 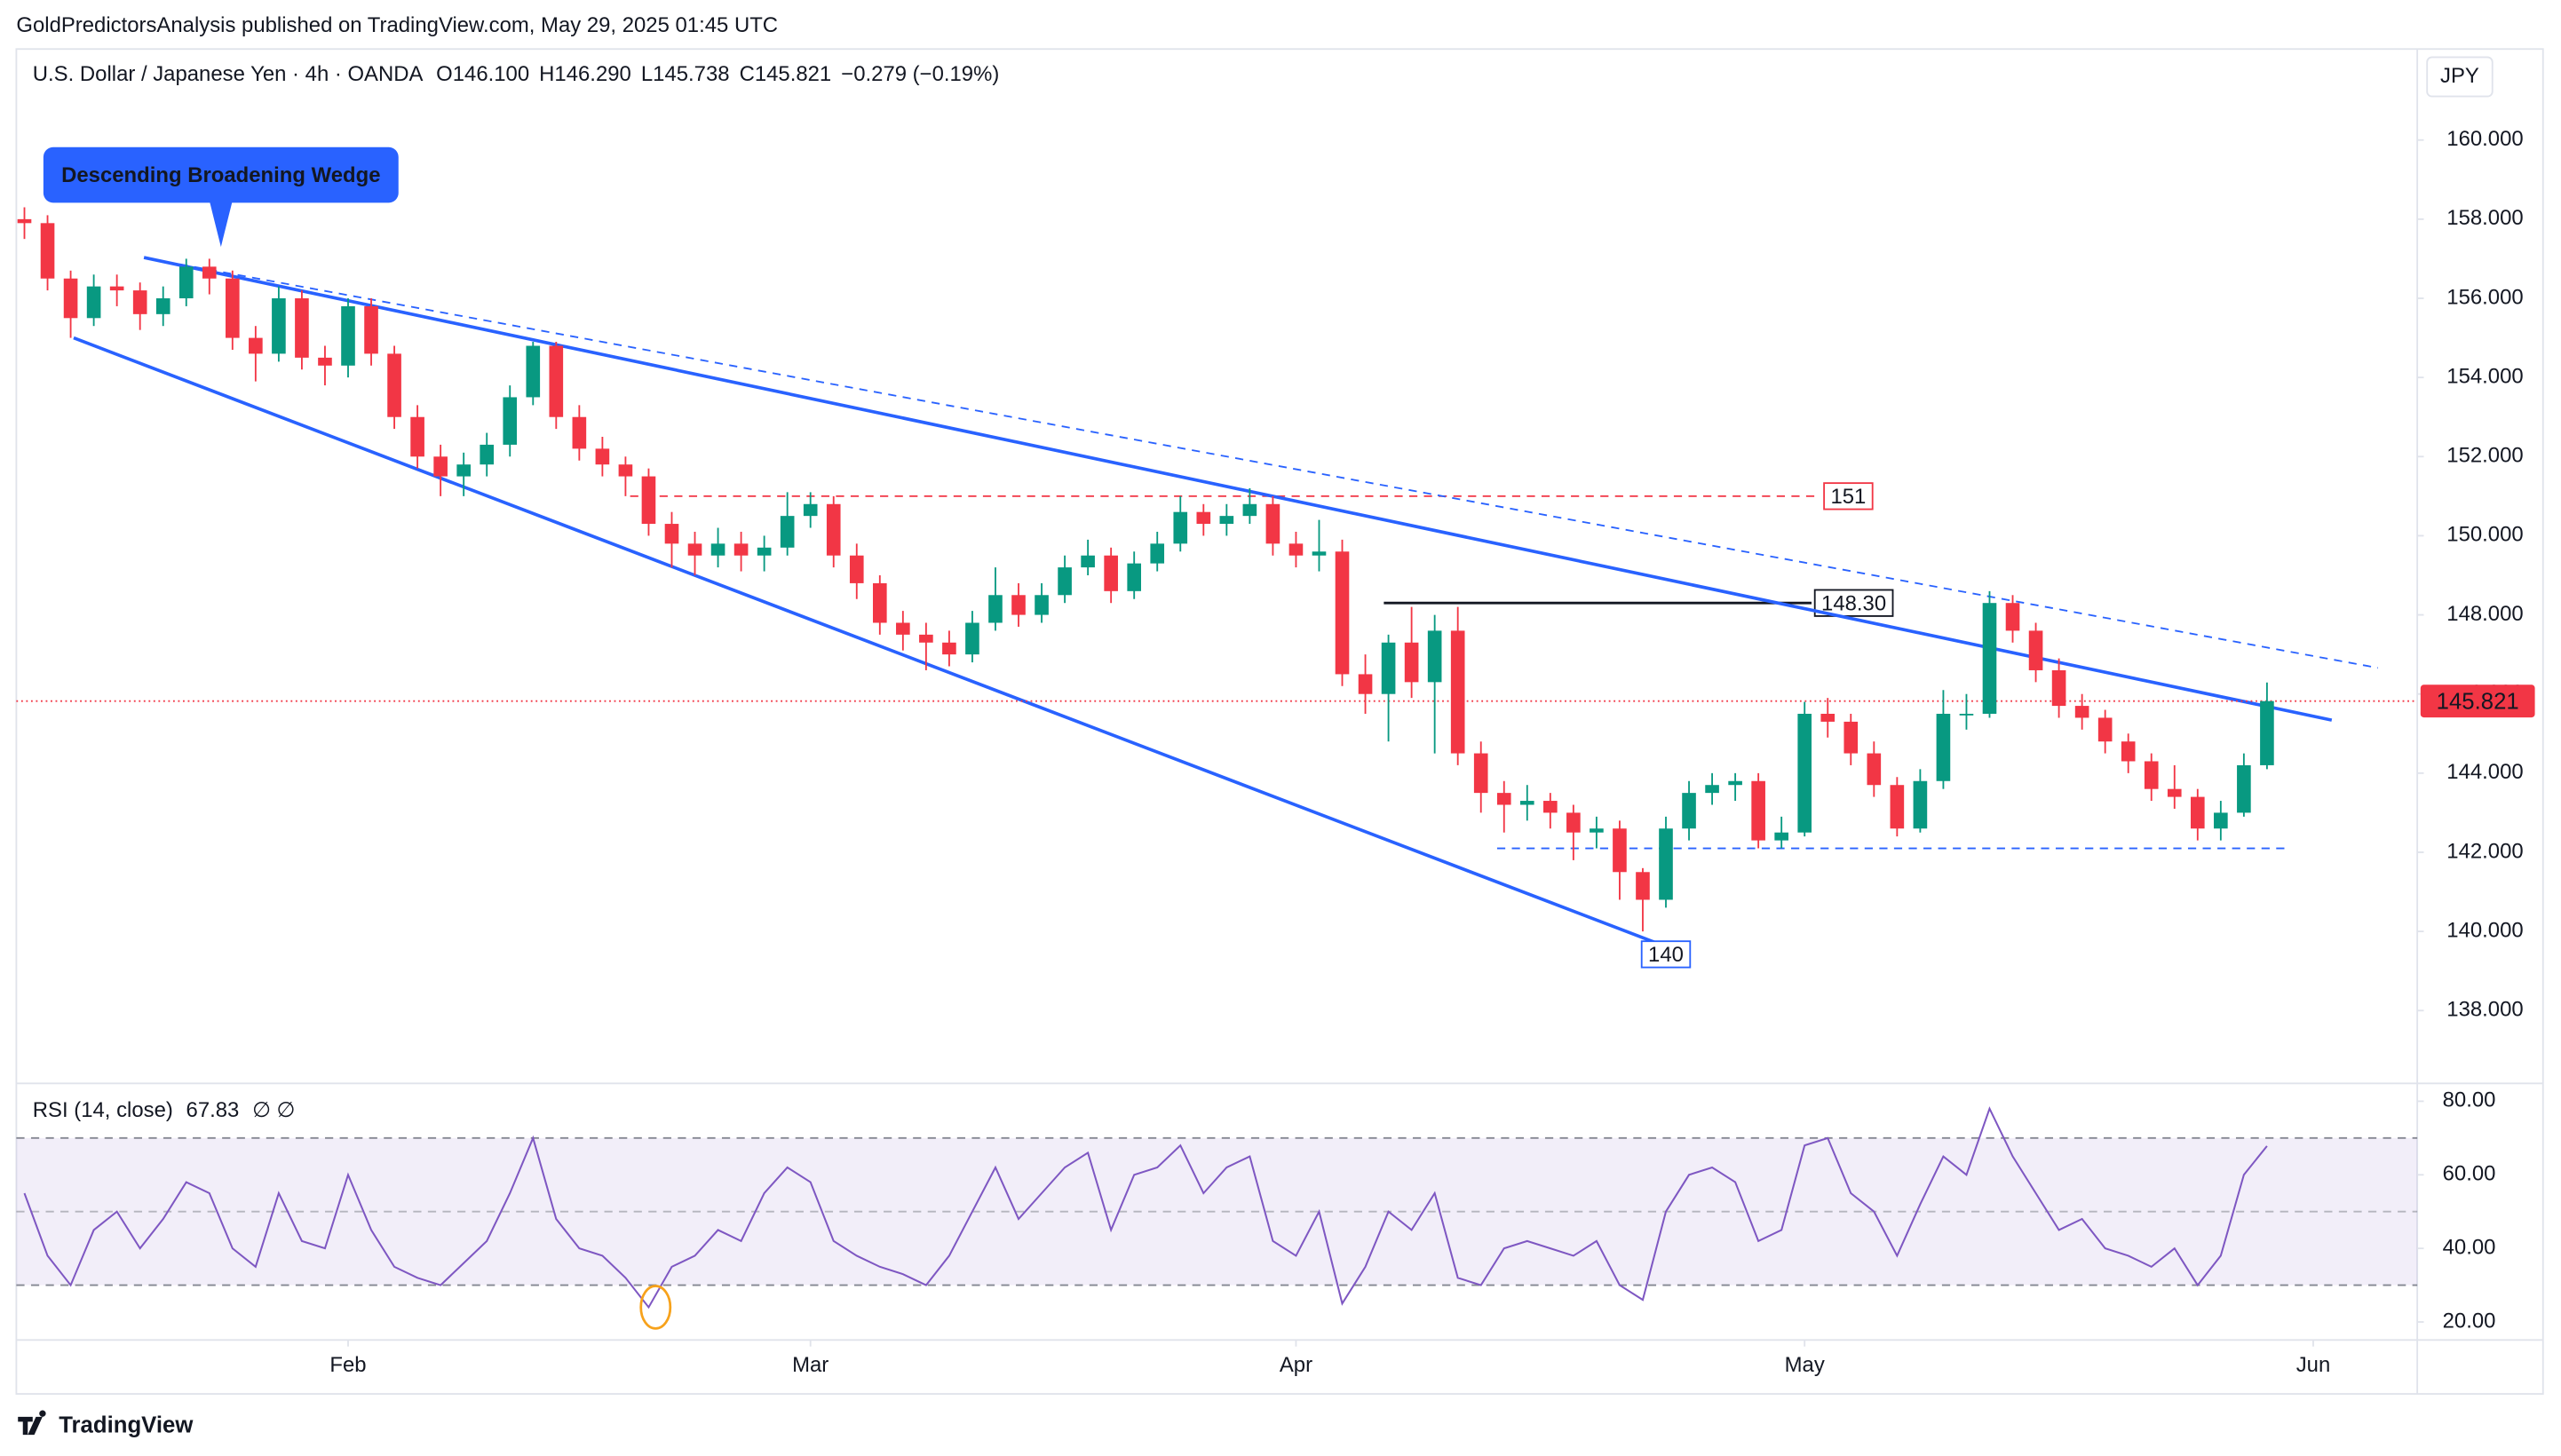 What do you see at coordinates (127, 1425) in the screenshot?
I see `brand: TradingView` at bounding box center [127, 1425].